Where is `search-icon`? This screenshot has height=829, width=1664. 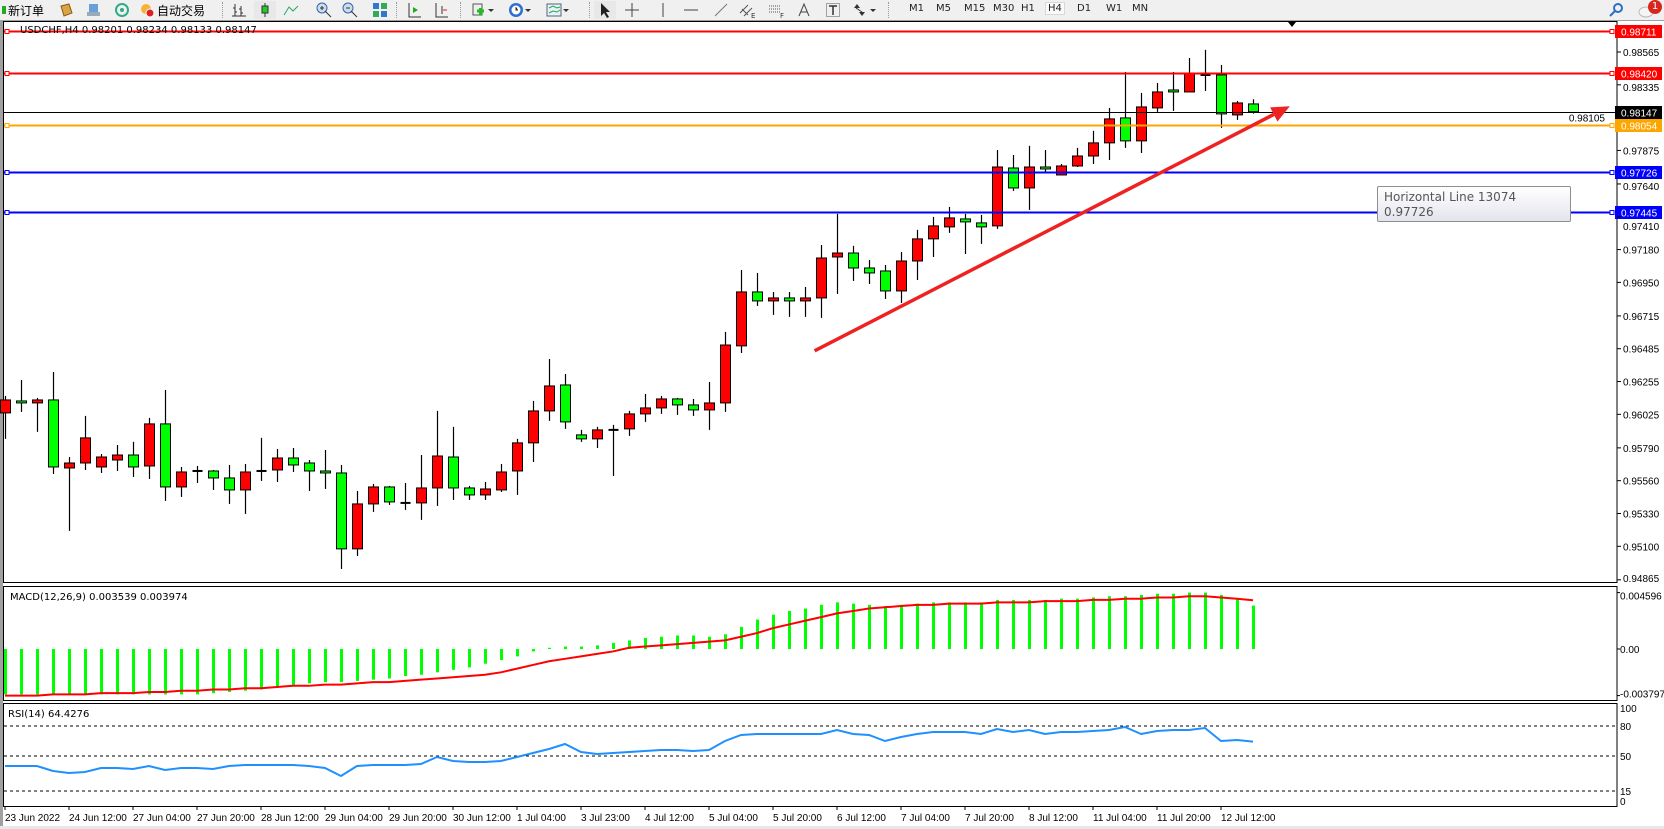 search-icon is located at coordinates (1616, 10).